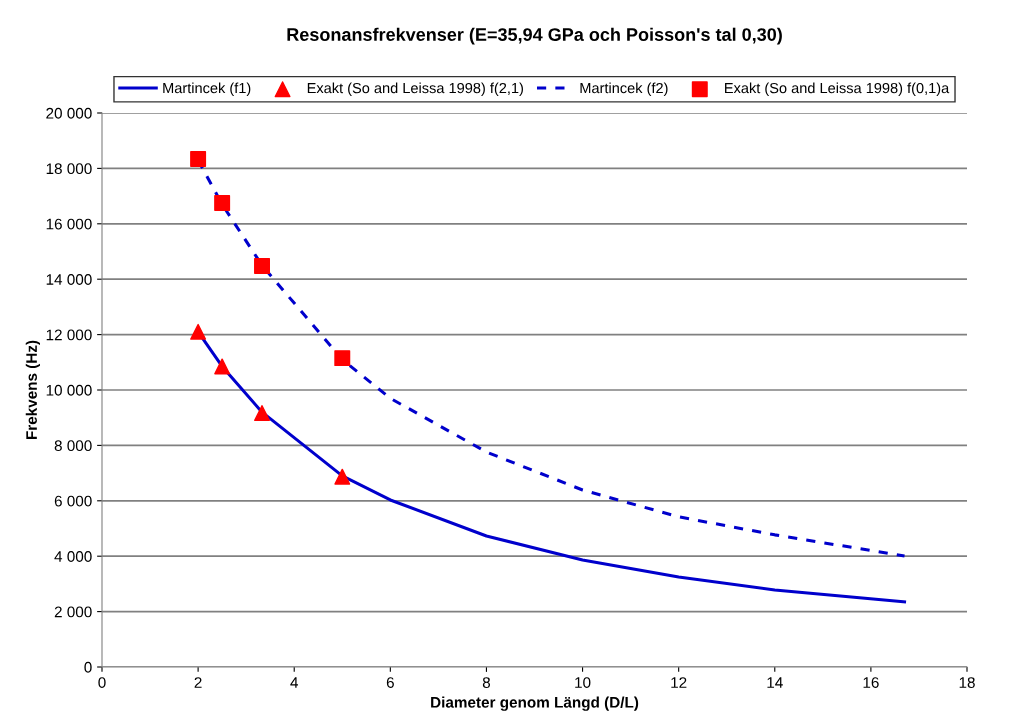 The width and height of the screenshot is (1030, 728). Describe the element at coordinates (198, 682) in the screenshot. I see `x-tick-label: 2` at that location.